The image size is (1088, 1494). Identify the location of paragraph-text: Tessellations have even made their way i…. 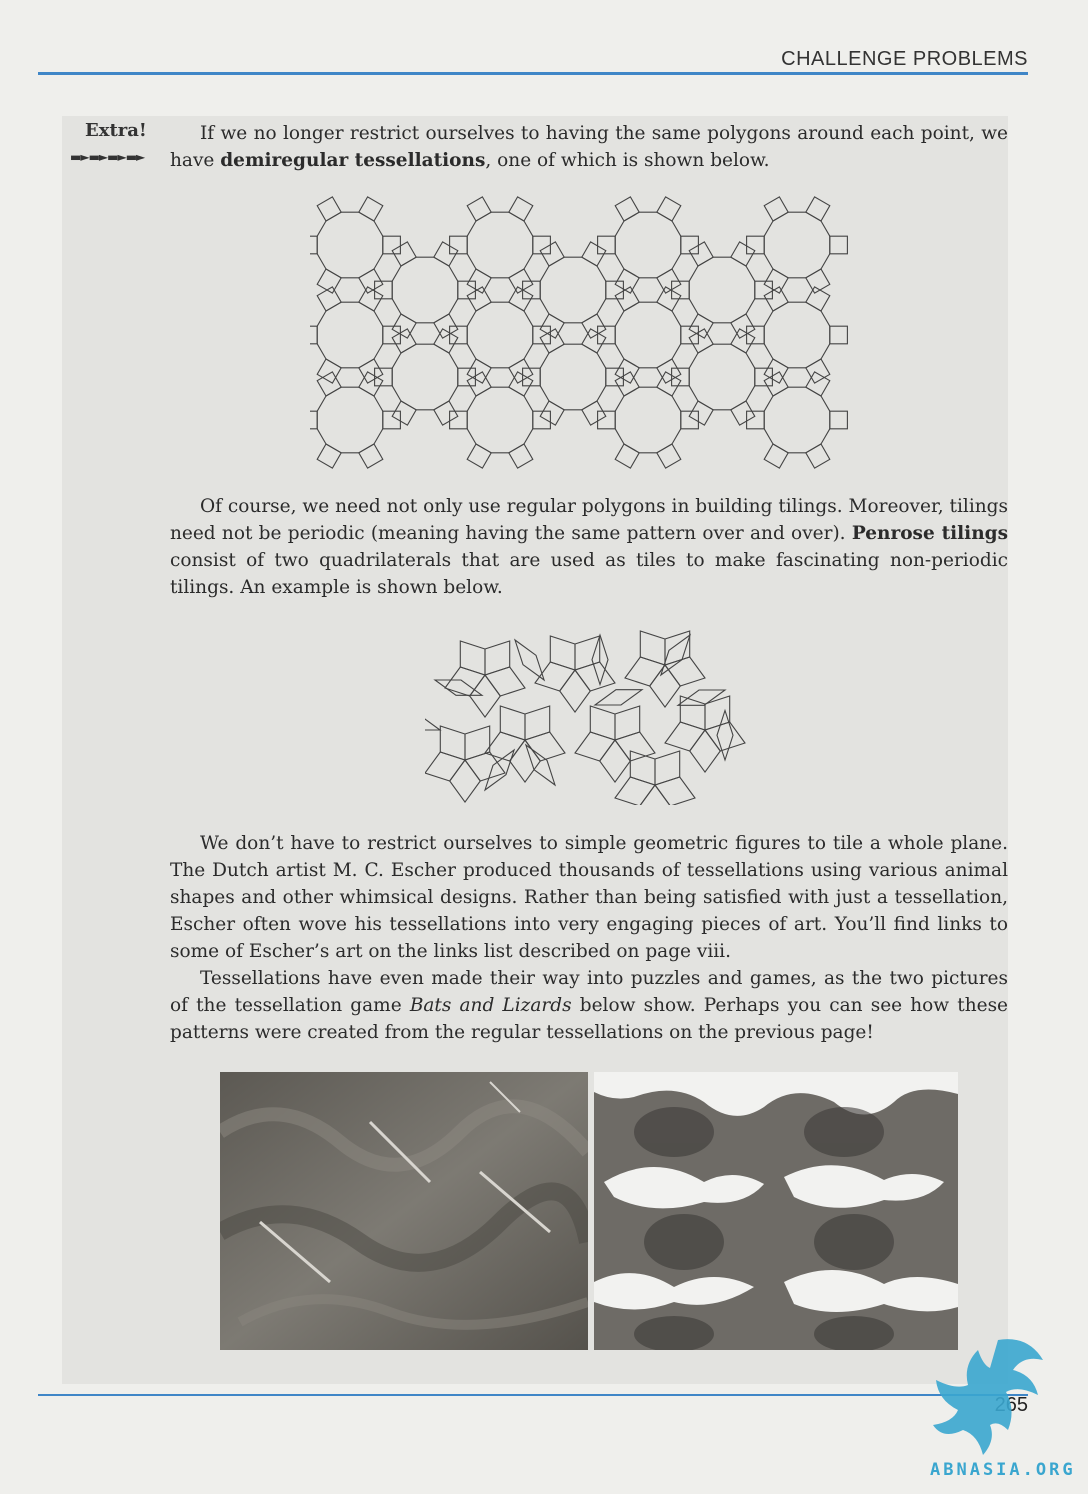
(589, 992).